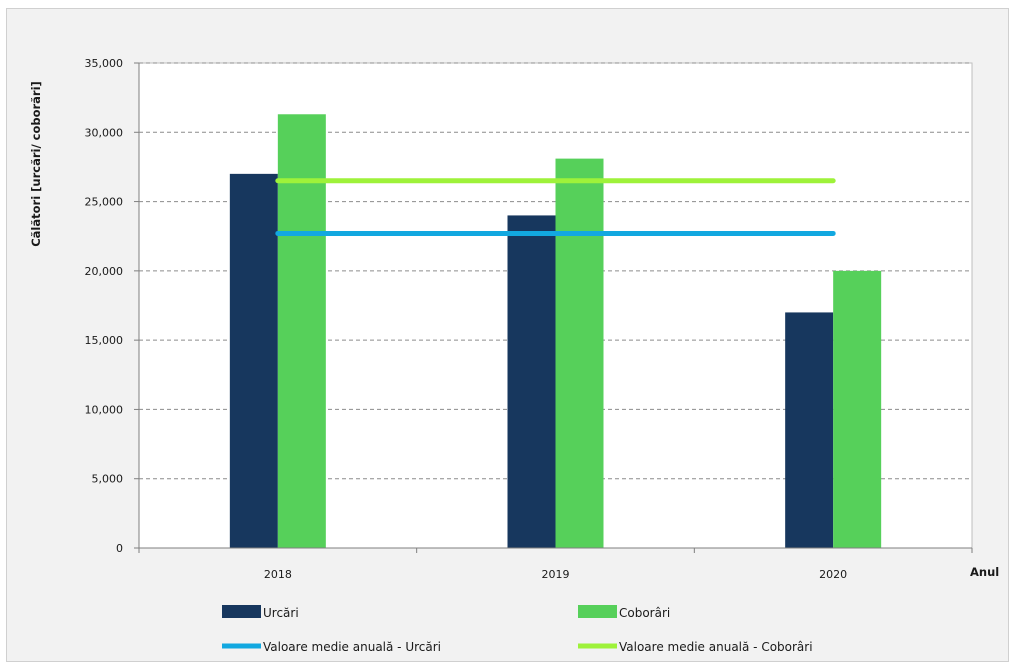 The width and height of the screenshot is (1013, 666). I want to click on bar-urc-ri-2019, so click(531, 381).